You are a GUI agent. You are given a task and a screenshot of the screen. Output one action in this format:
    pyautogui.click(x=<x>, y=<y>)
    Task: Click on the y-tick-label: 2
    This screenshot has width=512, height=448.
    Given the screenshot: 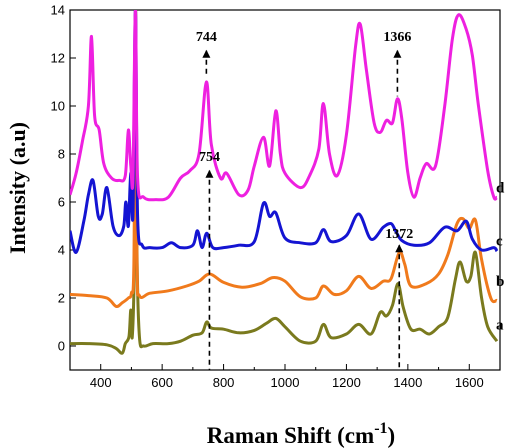 What is the action you would take?
    pyautogui.click(x=61, y=298)
    